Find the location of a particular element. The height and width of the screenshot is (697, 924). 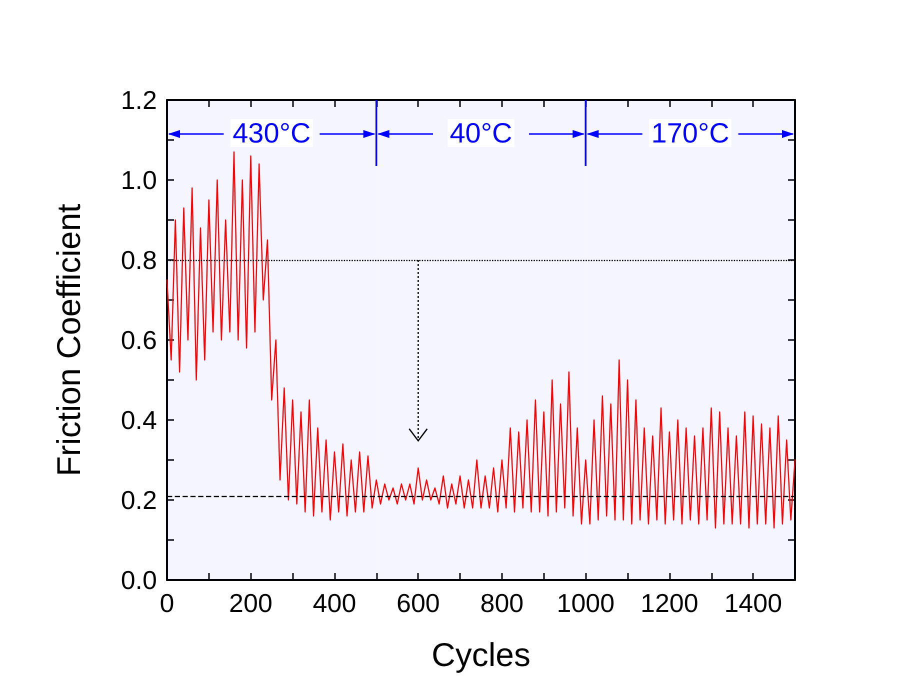

y-tick-label: 0.2 is located at coordinates (138, 500).